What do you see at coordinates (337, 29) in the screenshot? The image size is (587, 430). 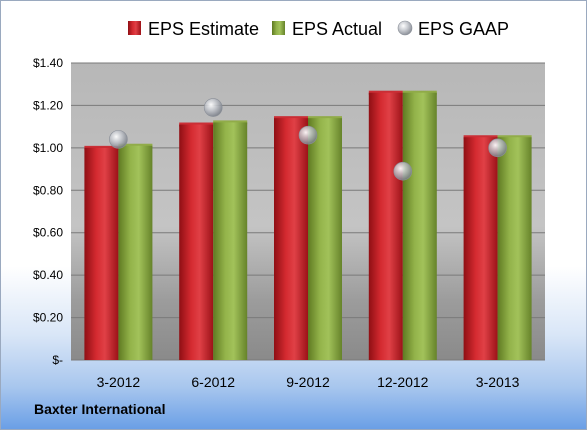 I see `legend-label: EPS Actual` at bounding box center [337, 29].